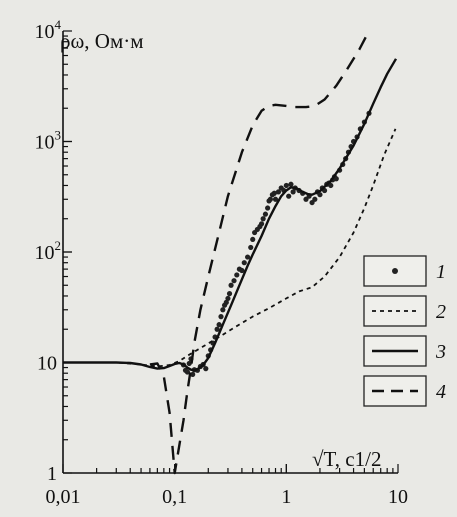  What do you see at coordinates (48, 141) in the screenshot?
I see `y-tick-label: 10³` at bounding box center [48, 141].